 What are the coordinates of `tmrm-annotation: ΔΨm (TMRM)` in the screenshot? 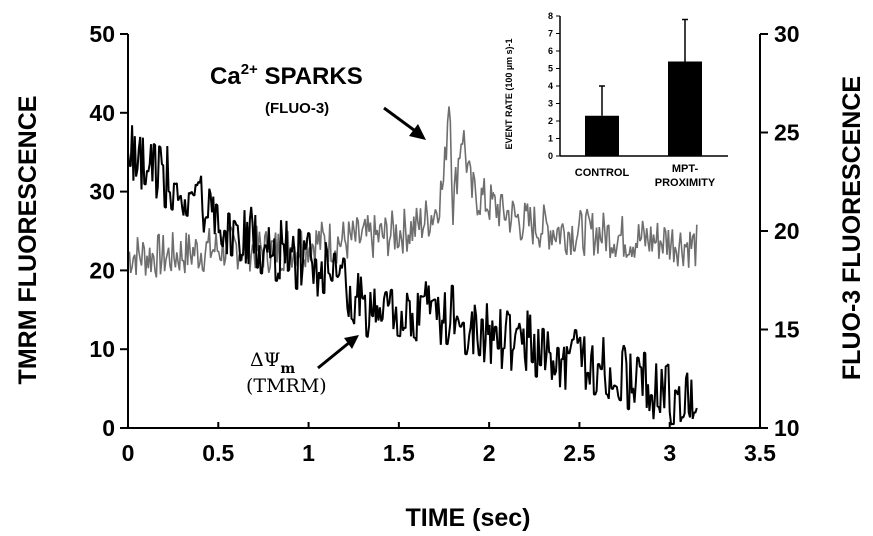 It's located at (302, 366).